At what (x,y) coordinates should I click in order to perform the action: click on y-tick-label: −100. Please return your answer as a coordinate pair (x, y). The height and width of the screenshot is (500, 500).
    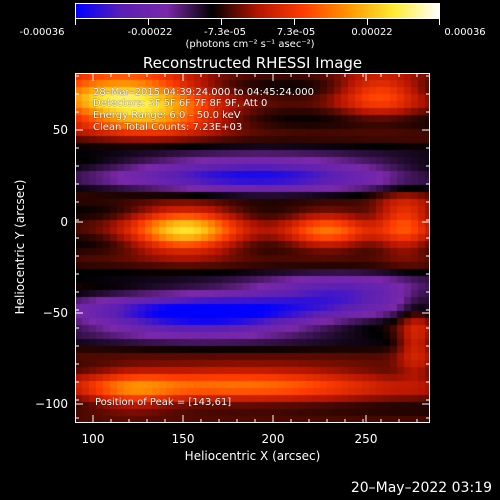
    Looking at the image, I should click on (51, 404).